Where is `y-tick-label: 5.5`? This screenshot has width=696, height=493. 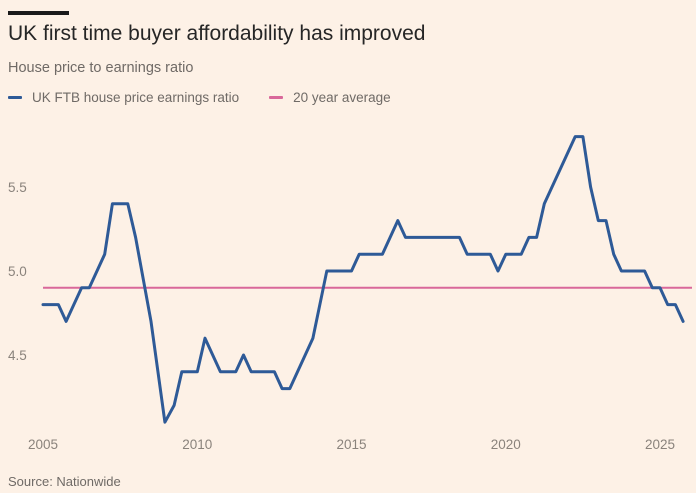
y-tick-label: 5.5 is located at coordinates (17, 187).